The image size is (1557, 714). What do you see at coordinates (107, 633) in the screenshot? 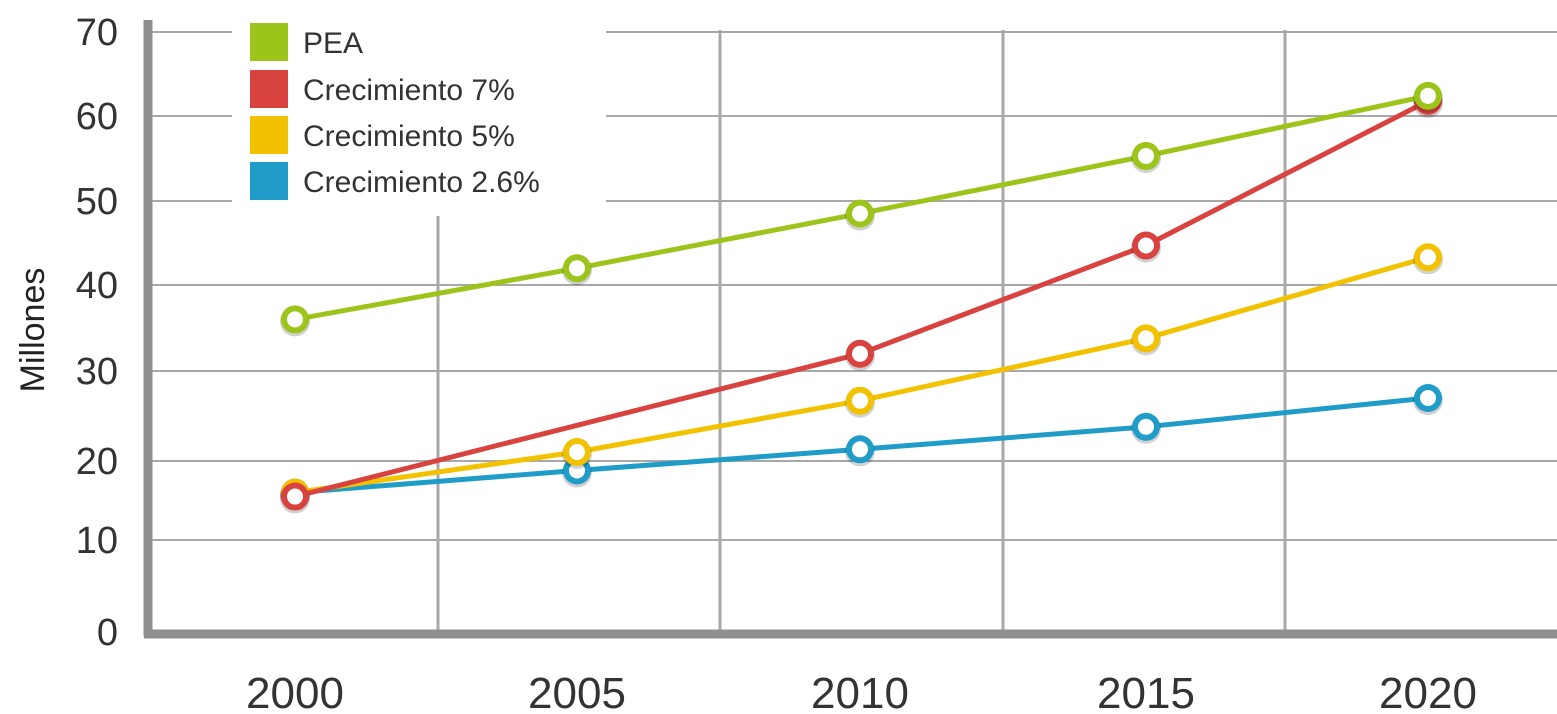
I see `y-tick-label: 0` at bounding box center [107, 633].